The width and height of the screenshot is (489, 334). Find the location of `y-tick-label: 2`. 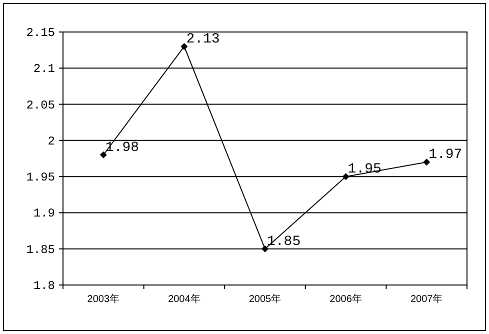

y-tick-label: 2 is located at coordinates (51, 141).